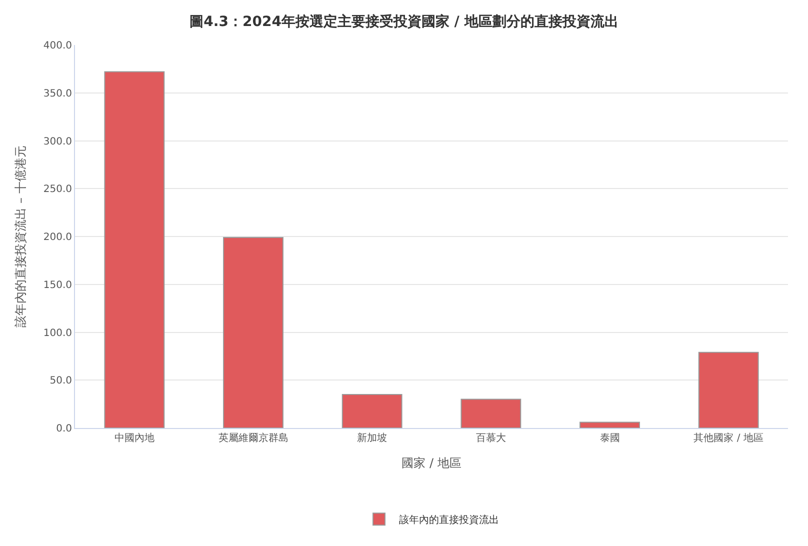  Describe the element at coordinates (404, 21) in the screenshot. I see `chart-title: 圖4.3：2024年按選定主要接受投資國家 / 地區劃分的直接投資流出` at that location.